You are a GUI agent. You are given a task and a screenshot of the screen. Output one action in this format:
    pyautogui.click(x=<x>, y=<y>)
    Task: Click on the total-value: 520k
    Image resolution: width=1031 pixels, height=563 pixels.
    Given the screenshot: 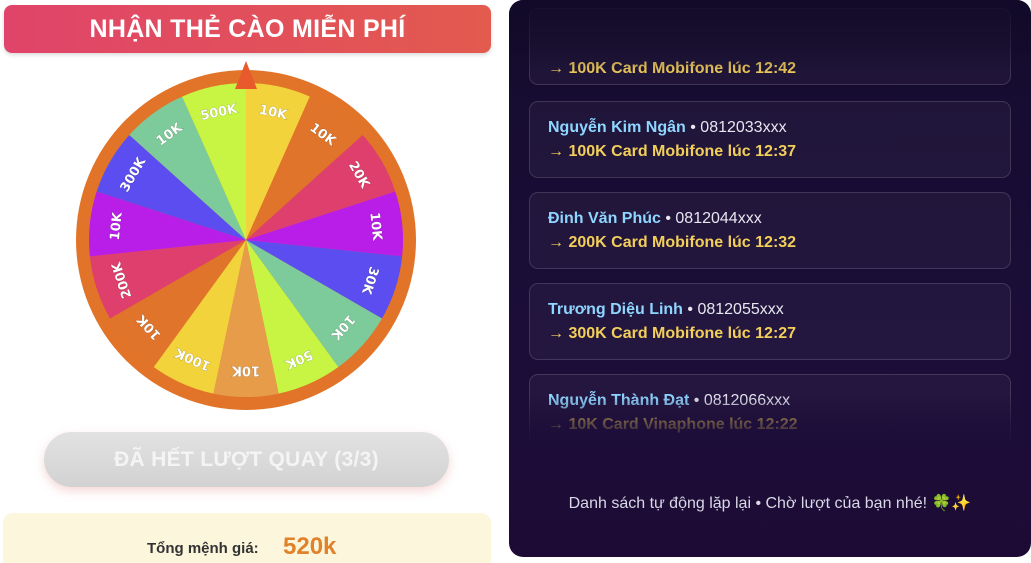 What is the action you would take?
    pyautogui.click(x=310, y=546)
    